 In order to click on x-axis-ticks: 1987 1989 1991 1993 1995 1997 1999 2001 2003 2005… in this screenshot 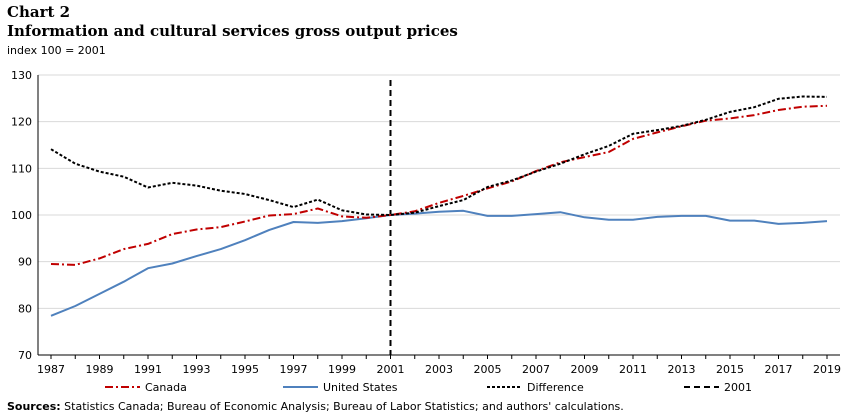, I will do `click(439, 365)`.